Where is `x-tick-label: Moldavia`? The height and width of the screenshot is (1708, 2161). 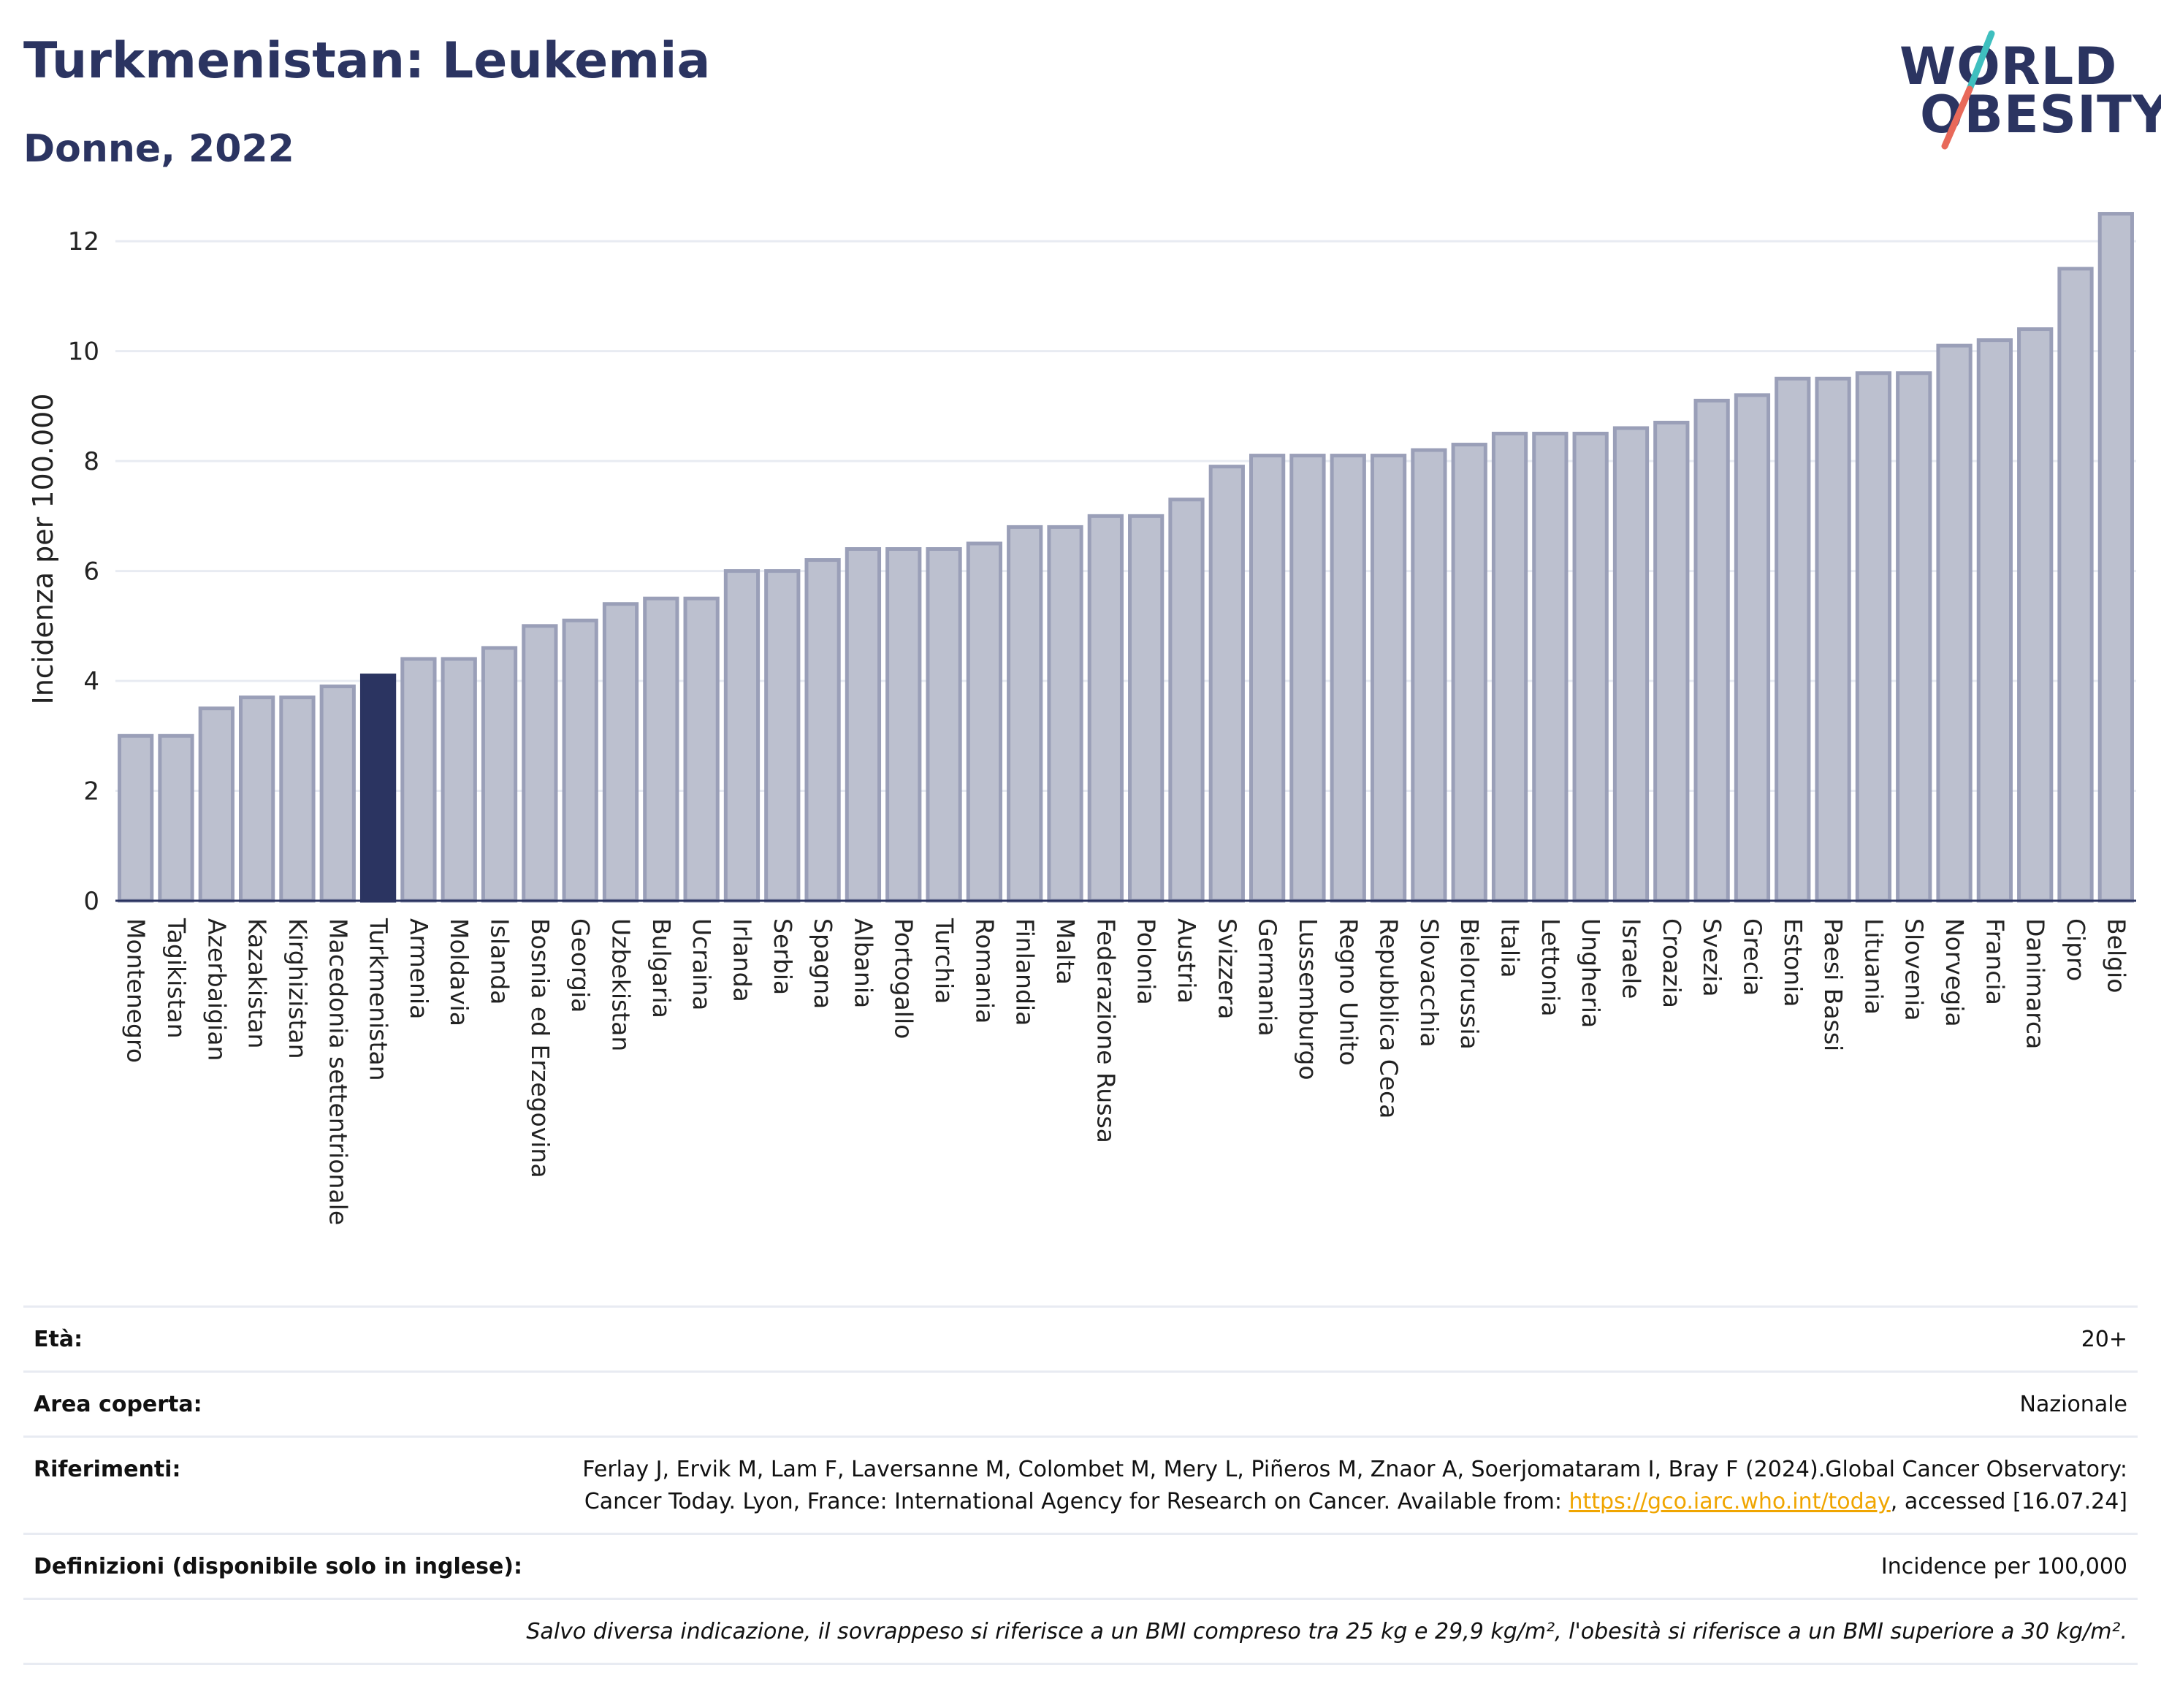
x-tick-label: Moldavia is located at coordinates (459, 972).